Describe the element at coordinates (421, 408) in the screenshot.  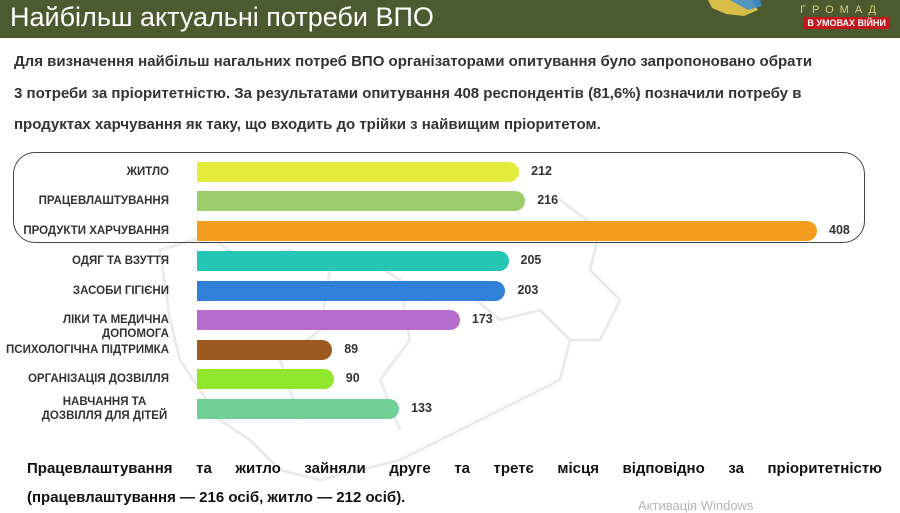
I see `bar-value-label: 133` at that location.